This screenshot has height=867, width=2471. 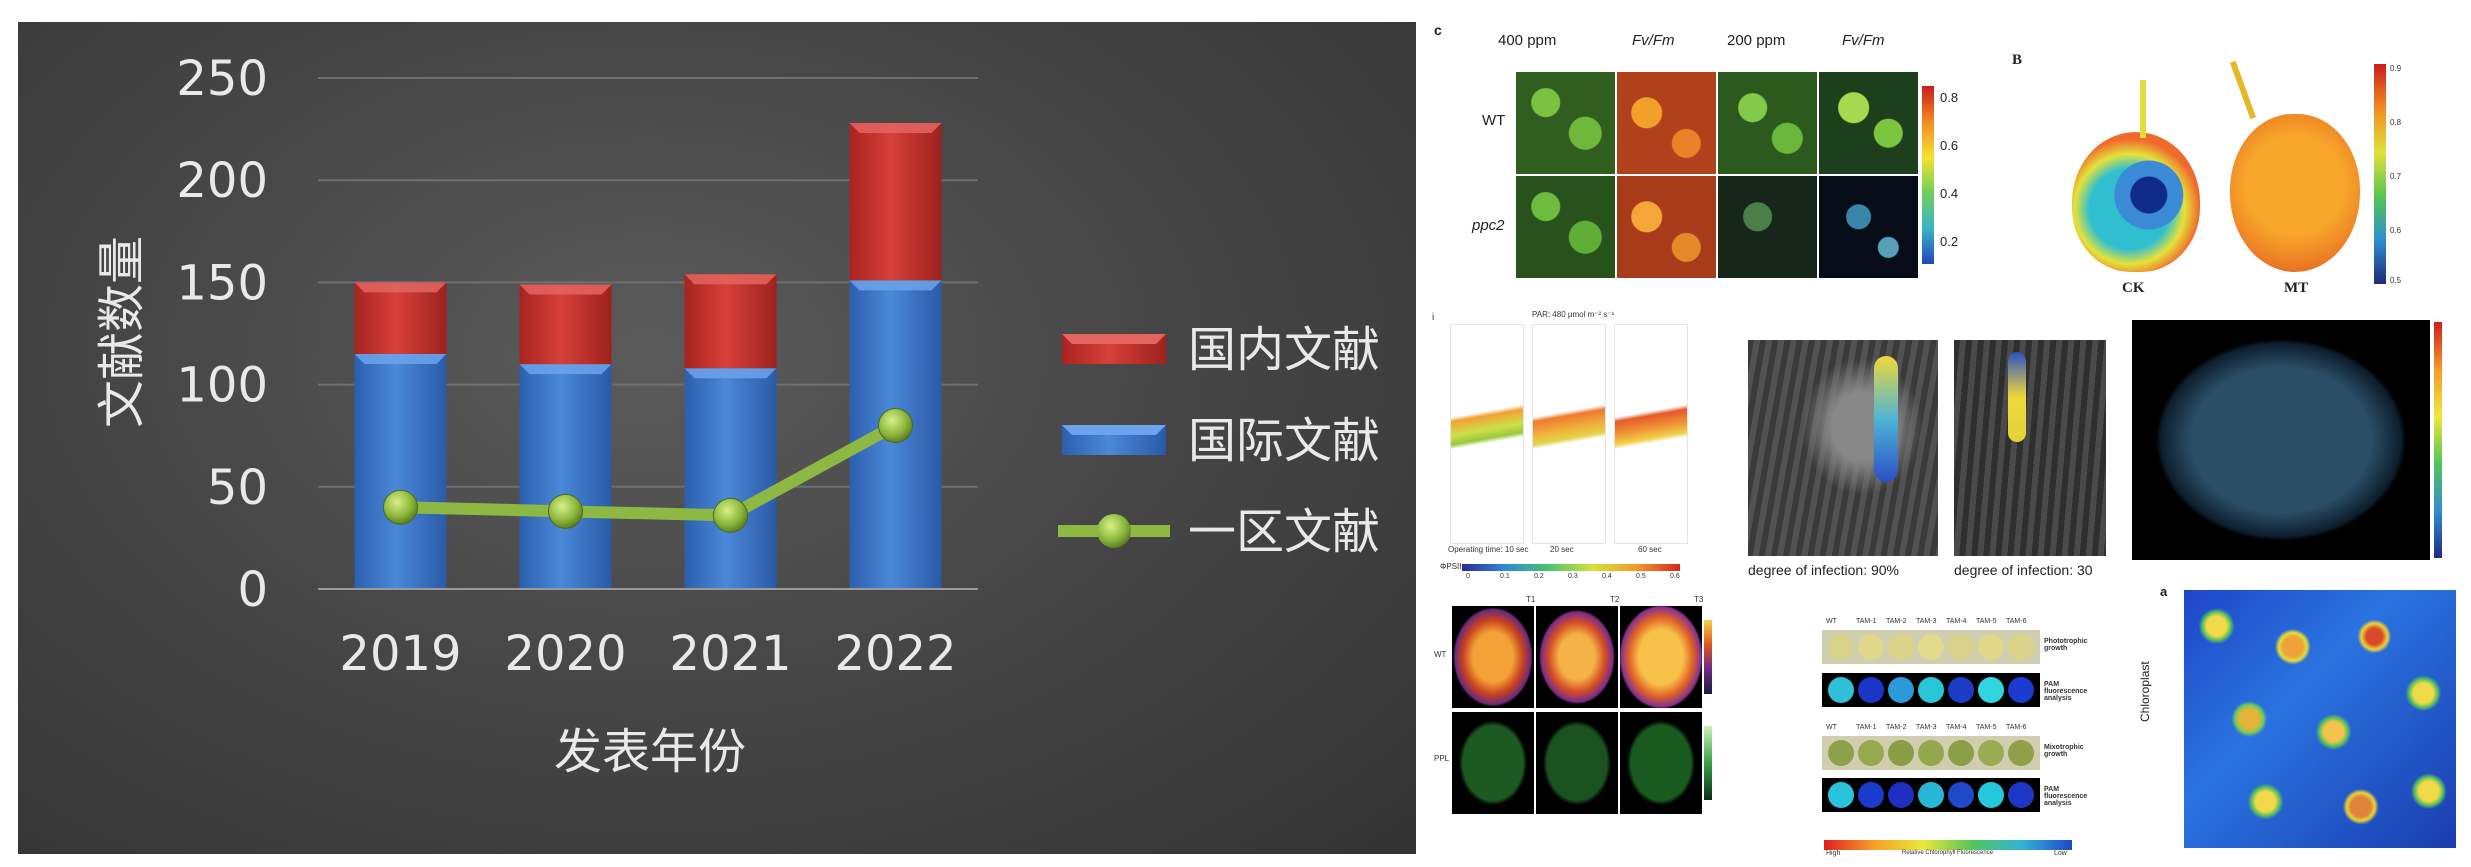 I want to click on heatmap-ppl-t3, so click(x=1661, y=763).